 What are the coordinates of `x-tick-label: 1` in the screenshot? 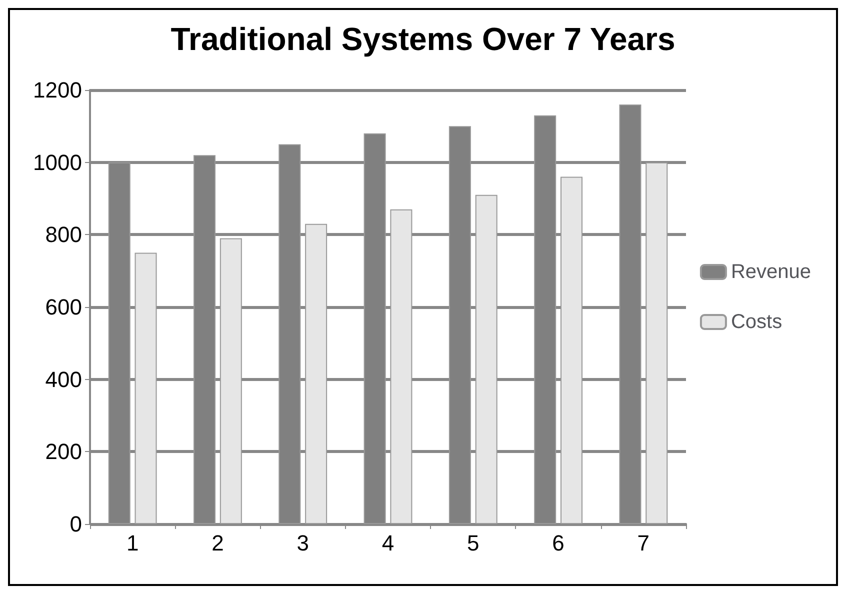 It's located at (132, 543).